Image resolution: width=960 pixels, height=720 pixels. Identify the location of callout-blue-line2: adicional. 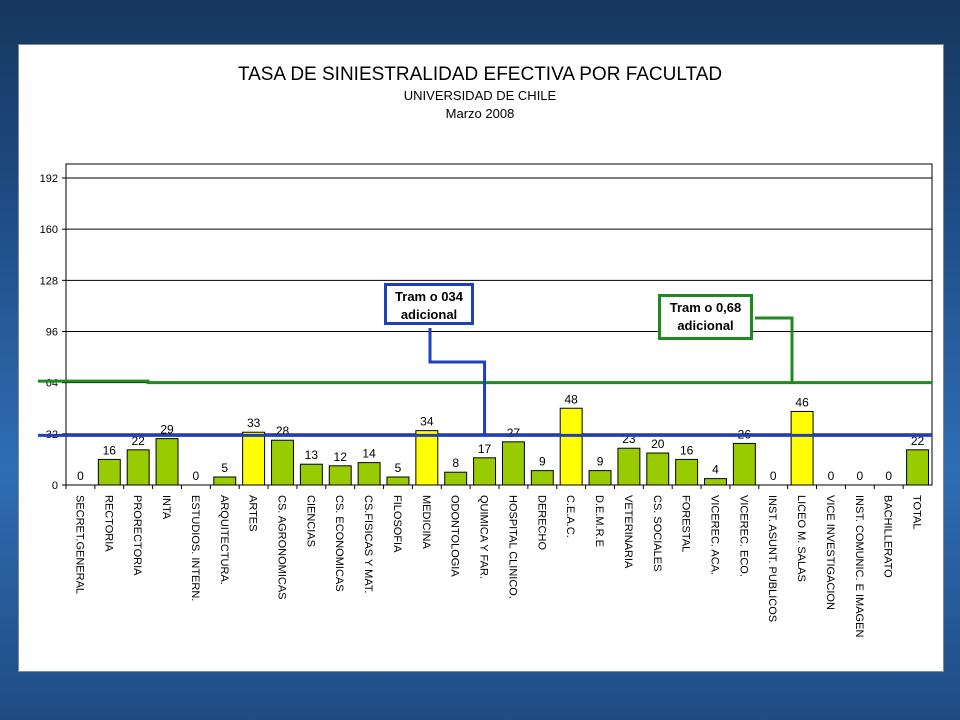
(429, 314).